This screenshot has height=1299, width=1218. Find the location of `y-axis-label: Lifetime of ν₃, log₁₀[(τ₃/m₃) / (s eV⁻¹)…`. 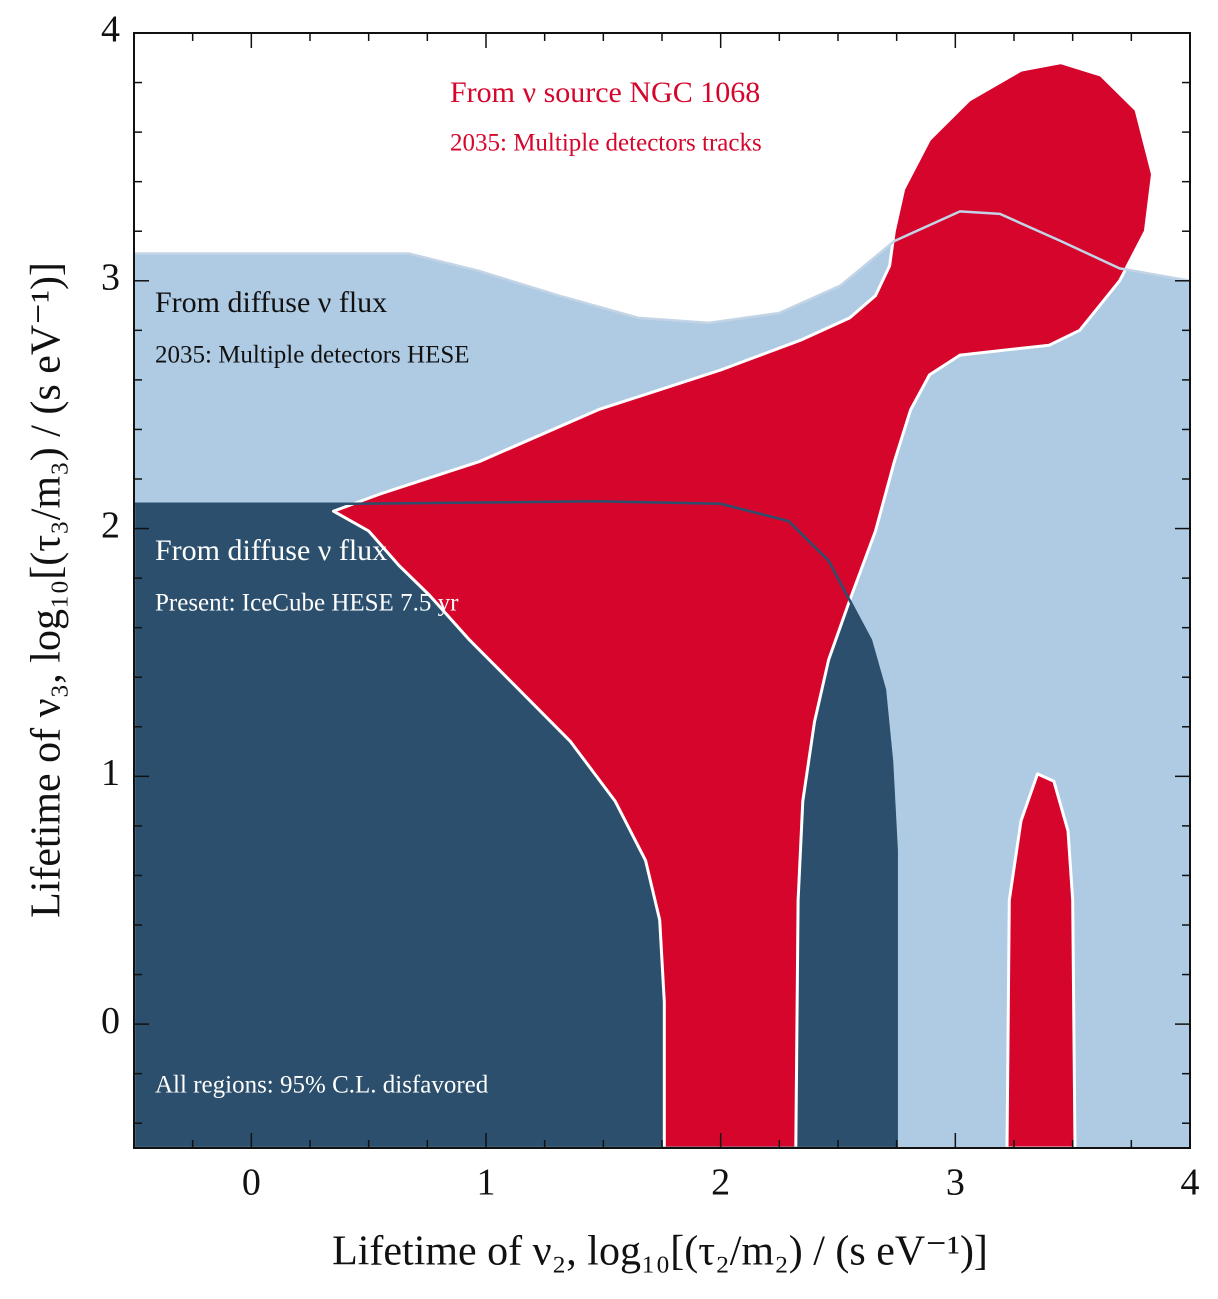

y-axis-label: Lifetime of ν₃, log₁₀[(τ₃/m₃) / (s eV⁻¹)… is located at coordinates (47, 590).